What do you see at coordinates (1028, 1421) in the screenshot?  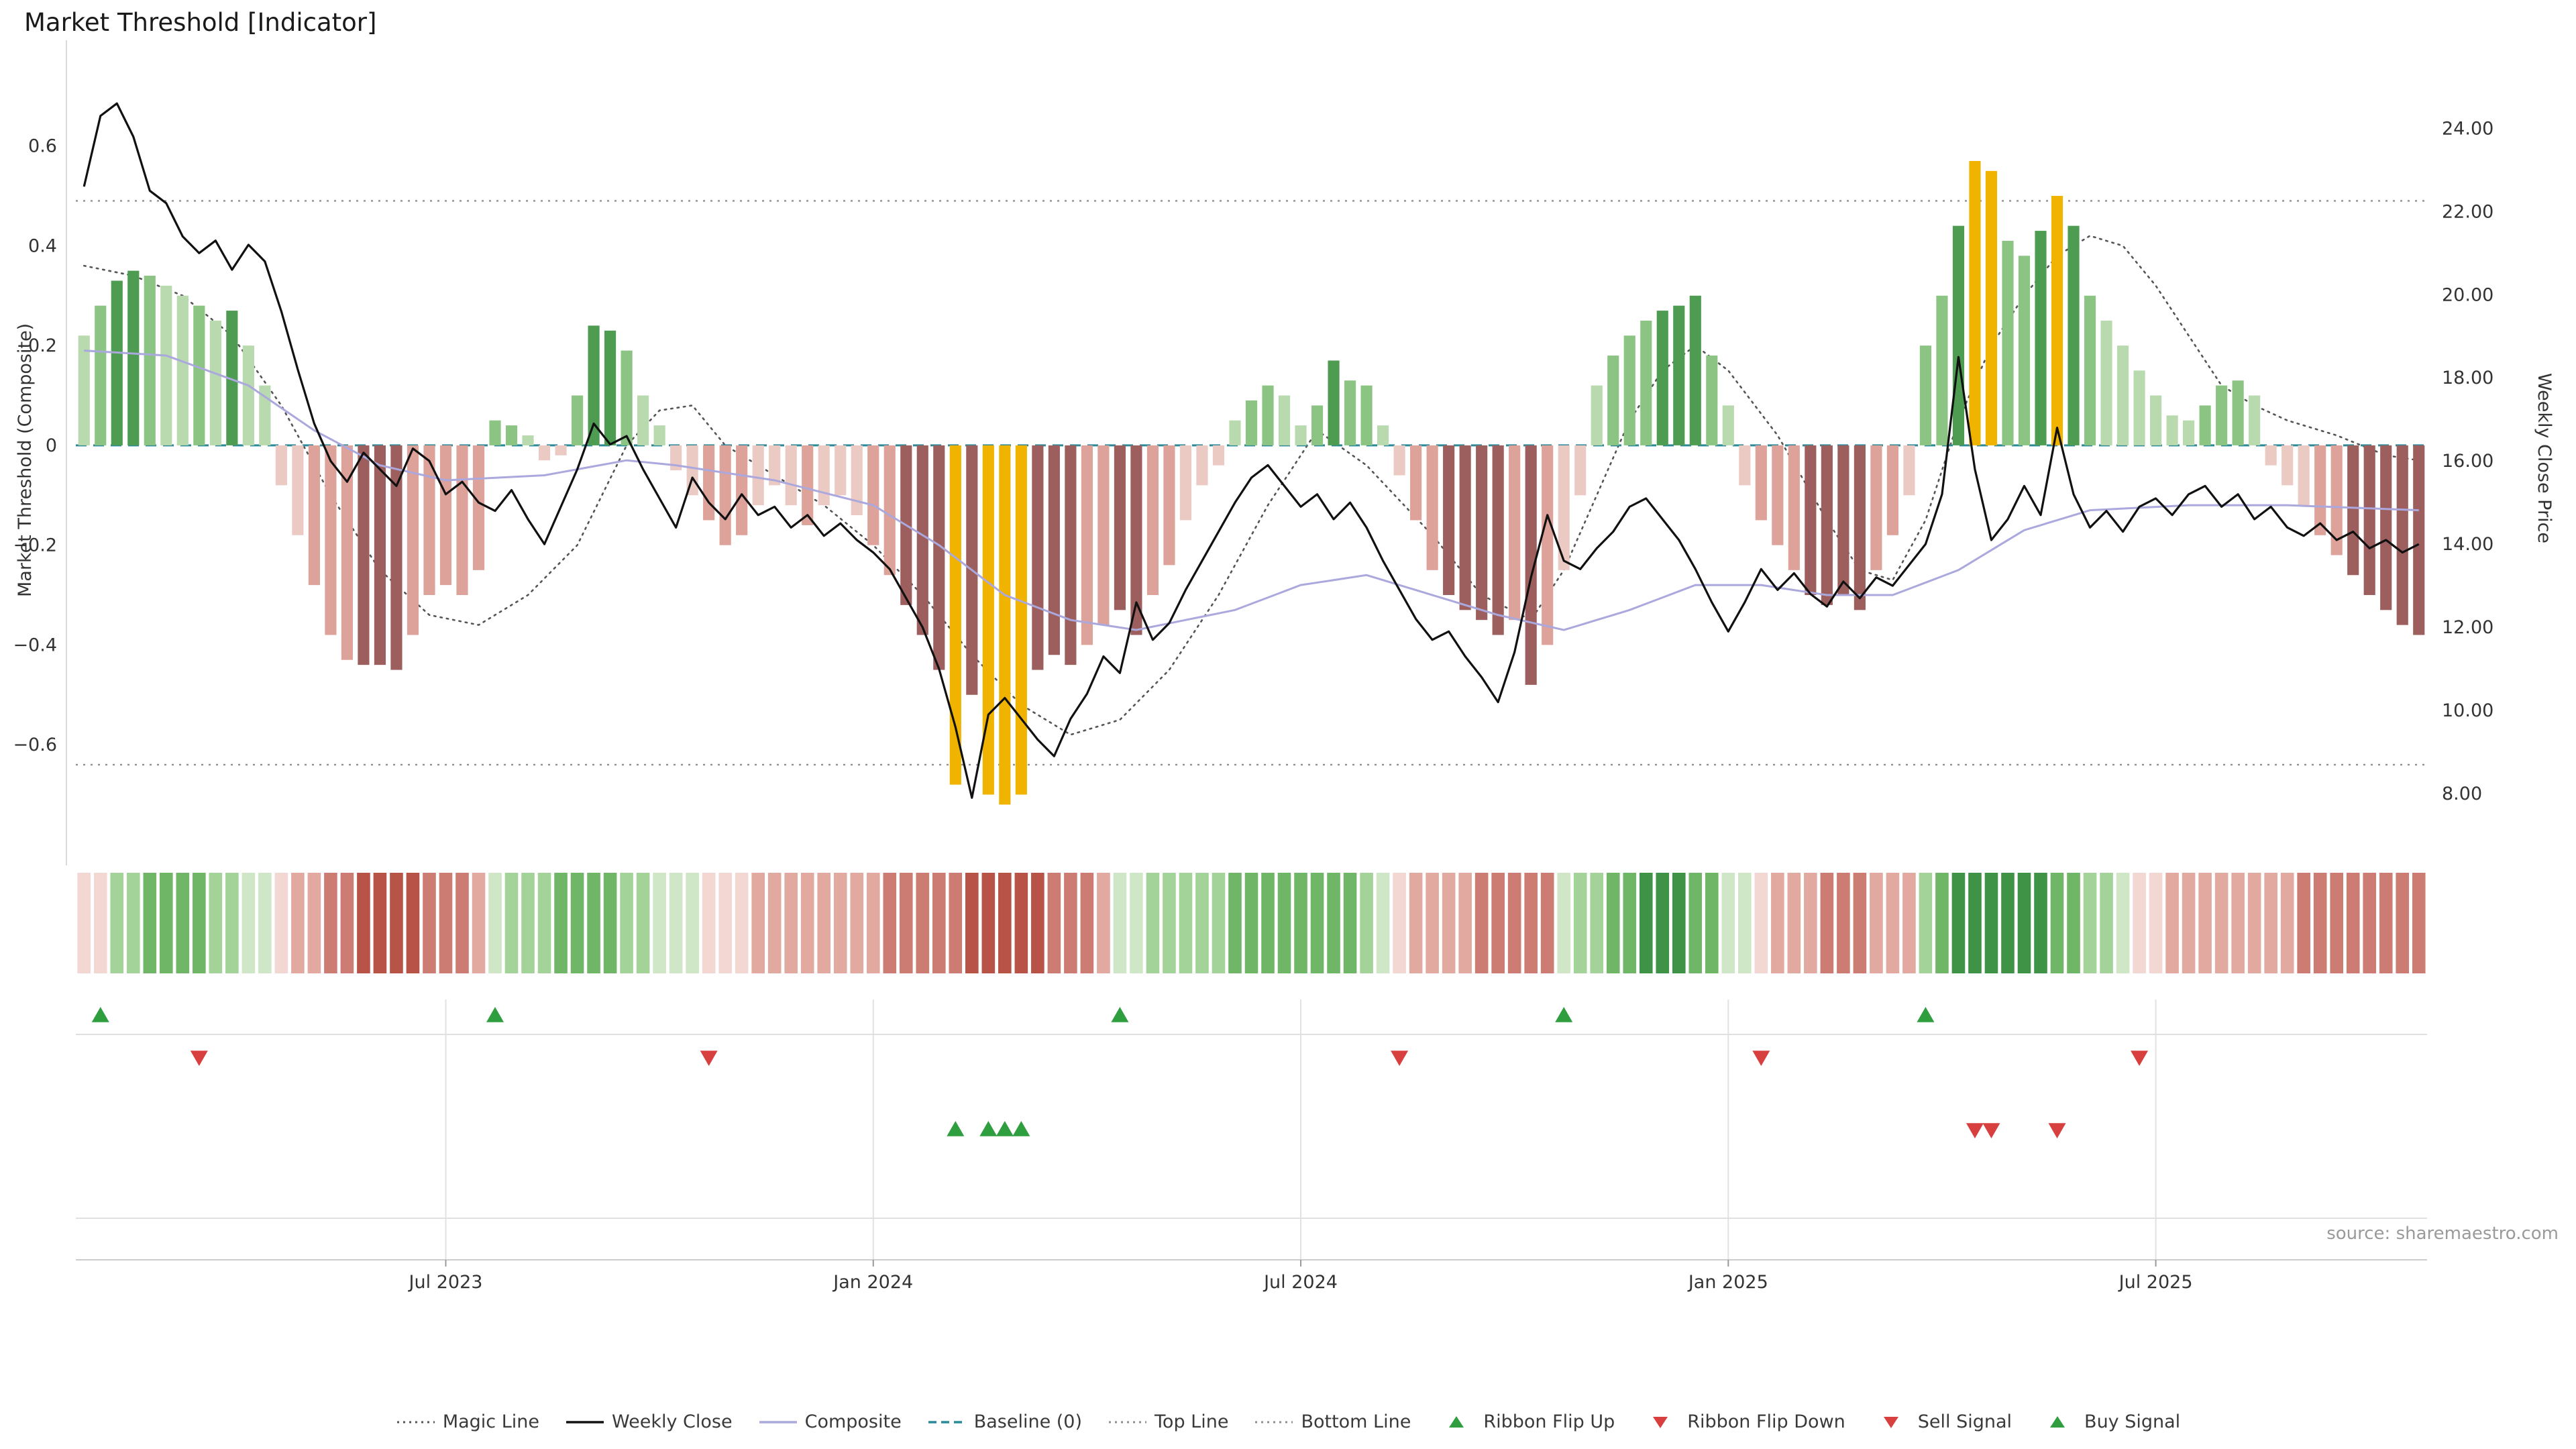 I see `legend-label: Baseline (0)` at bounding box center [1028, 1421].